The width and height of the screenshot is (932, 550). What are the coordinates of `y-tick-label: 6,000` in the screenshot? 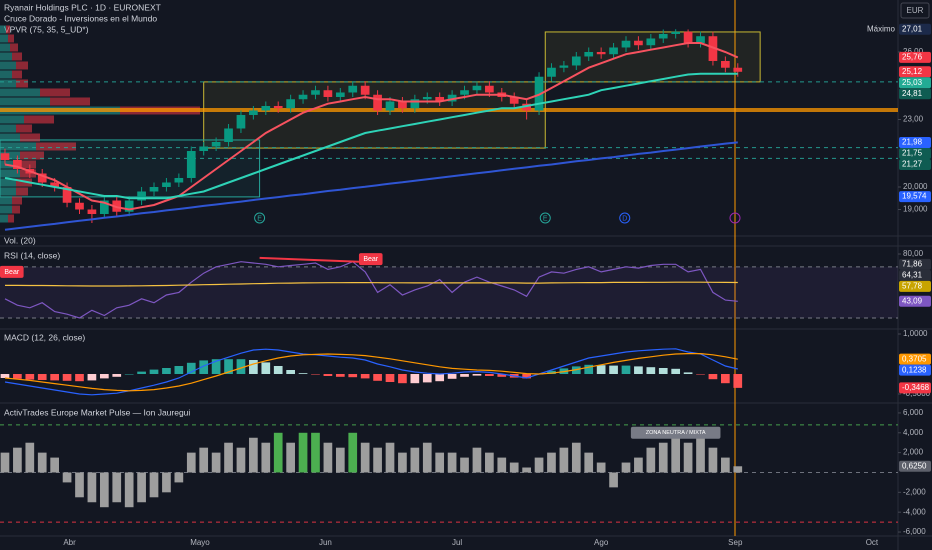 It's located at (913, 412).